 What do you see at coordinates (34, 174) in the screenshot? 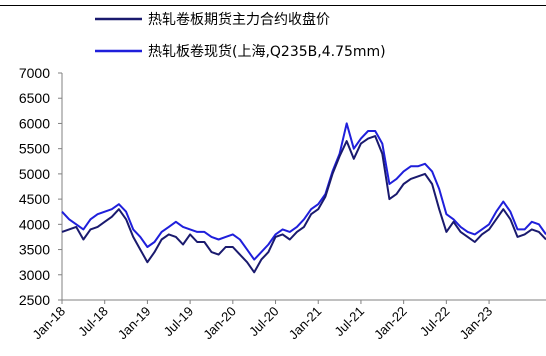
I see `y-tick-label: 5000` at bounding box center [34, 174].